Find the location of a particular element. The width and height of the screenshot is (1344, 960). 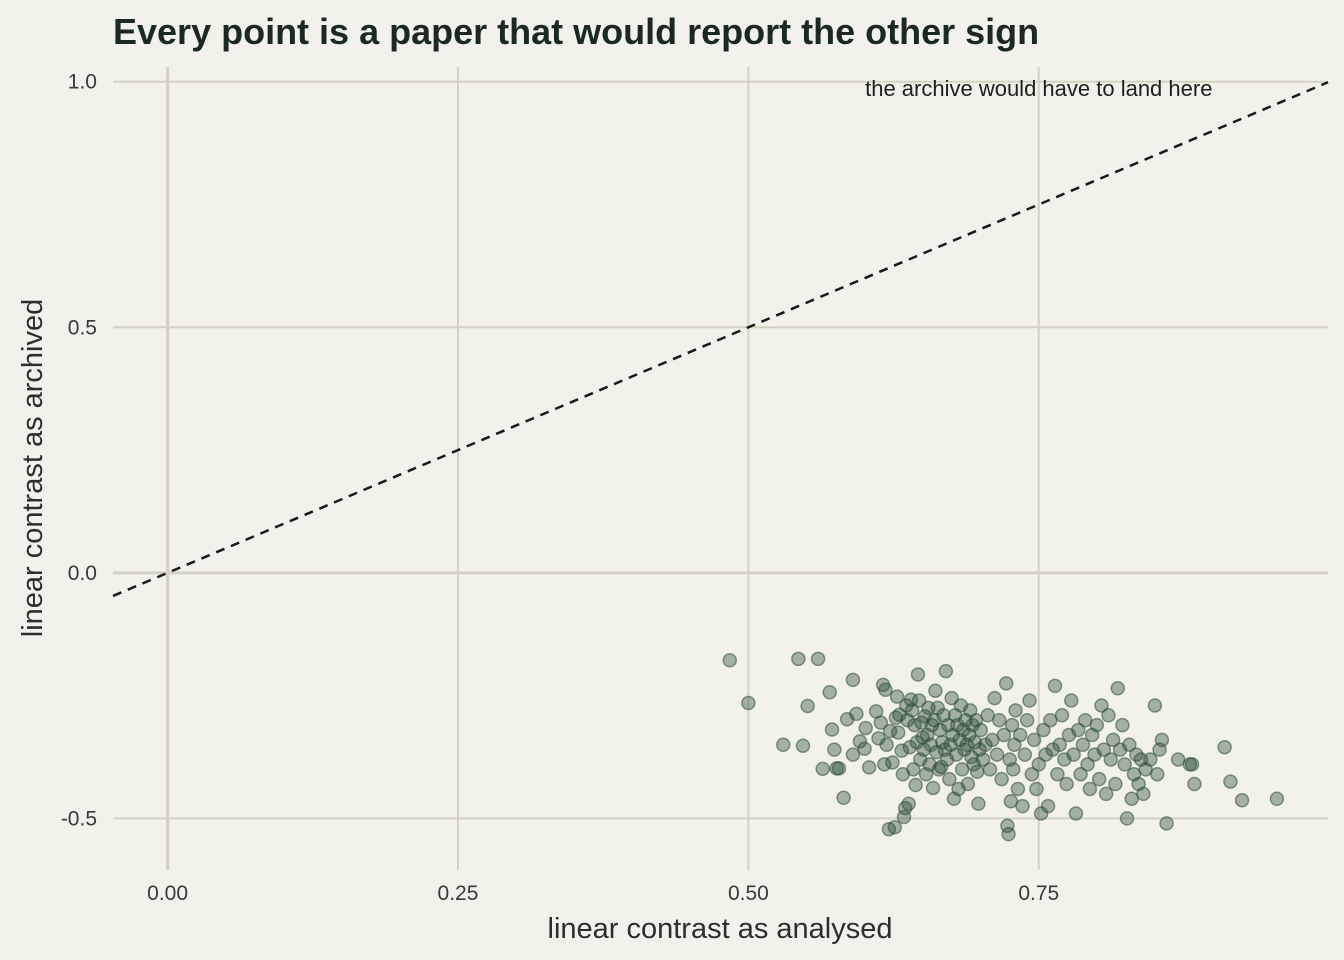

x-tick-label: 0.00 is located at coordinates (167, 893).